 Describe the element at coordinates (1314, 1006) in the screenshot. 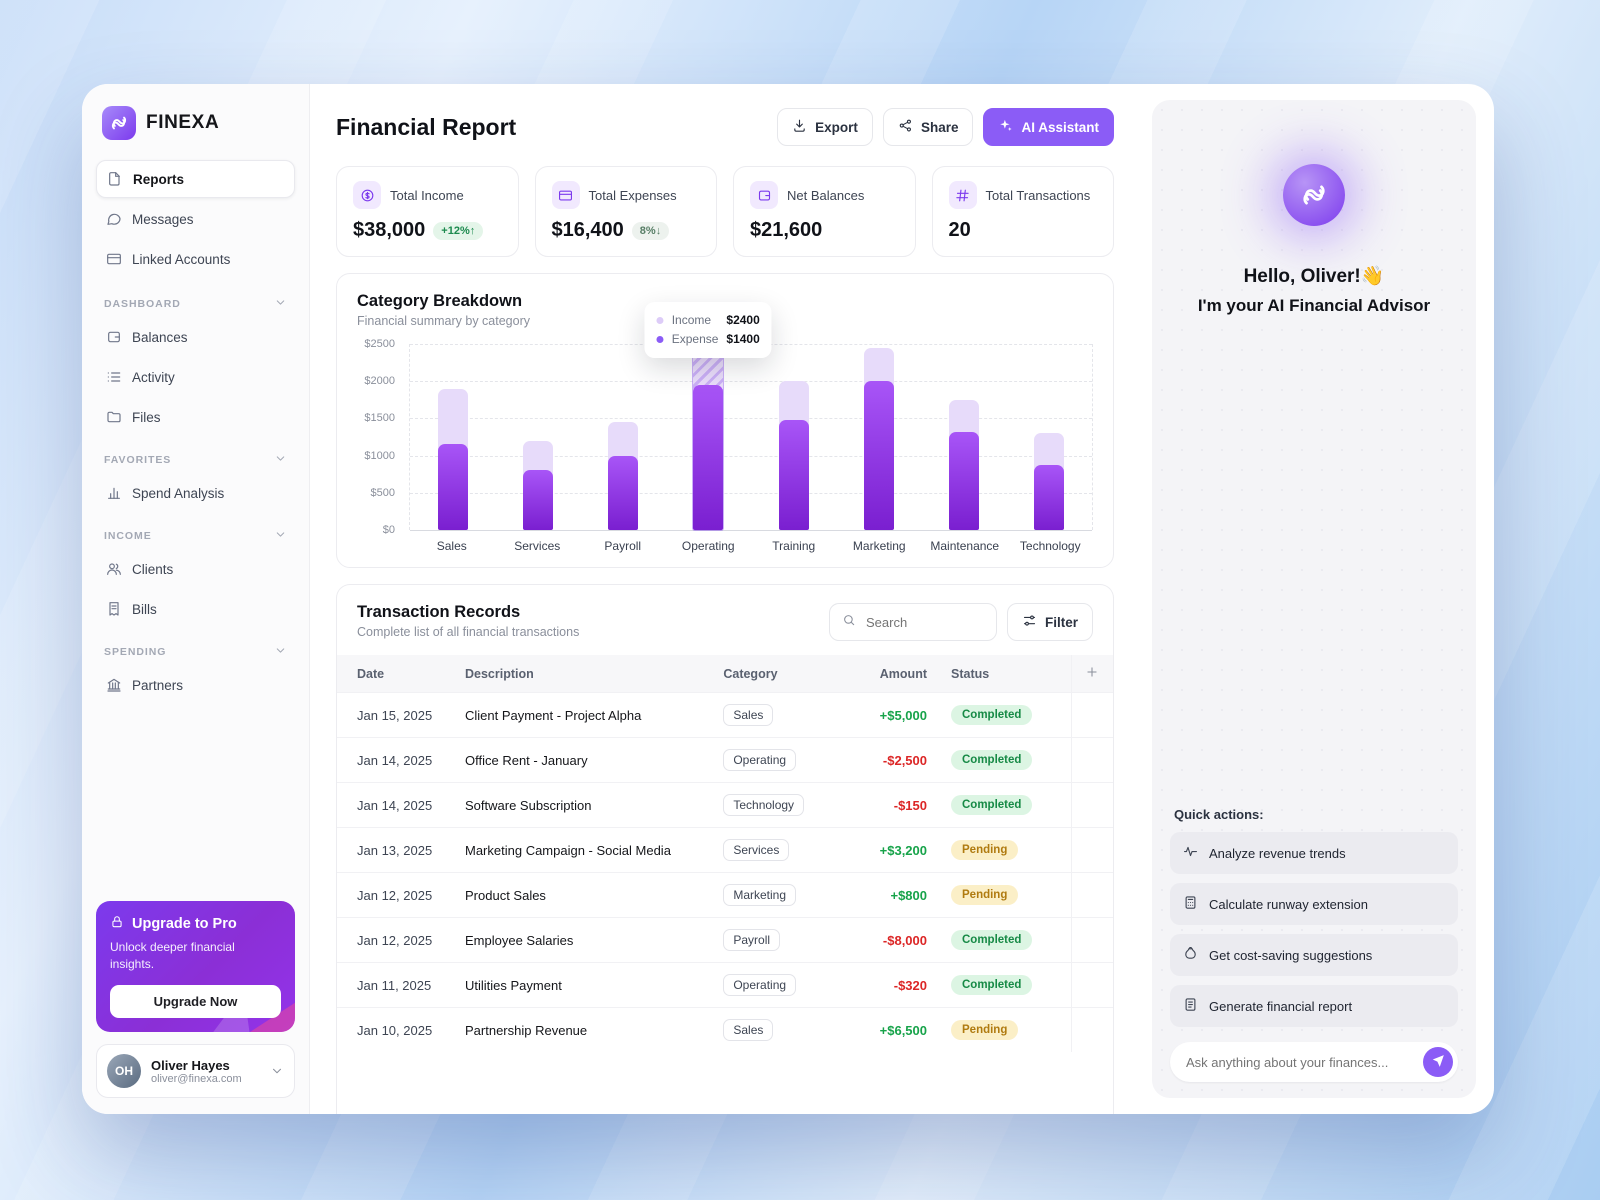

I see `quick-action-generate-financial-report: Generate financial report` at that location.